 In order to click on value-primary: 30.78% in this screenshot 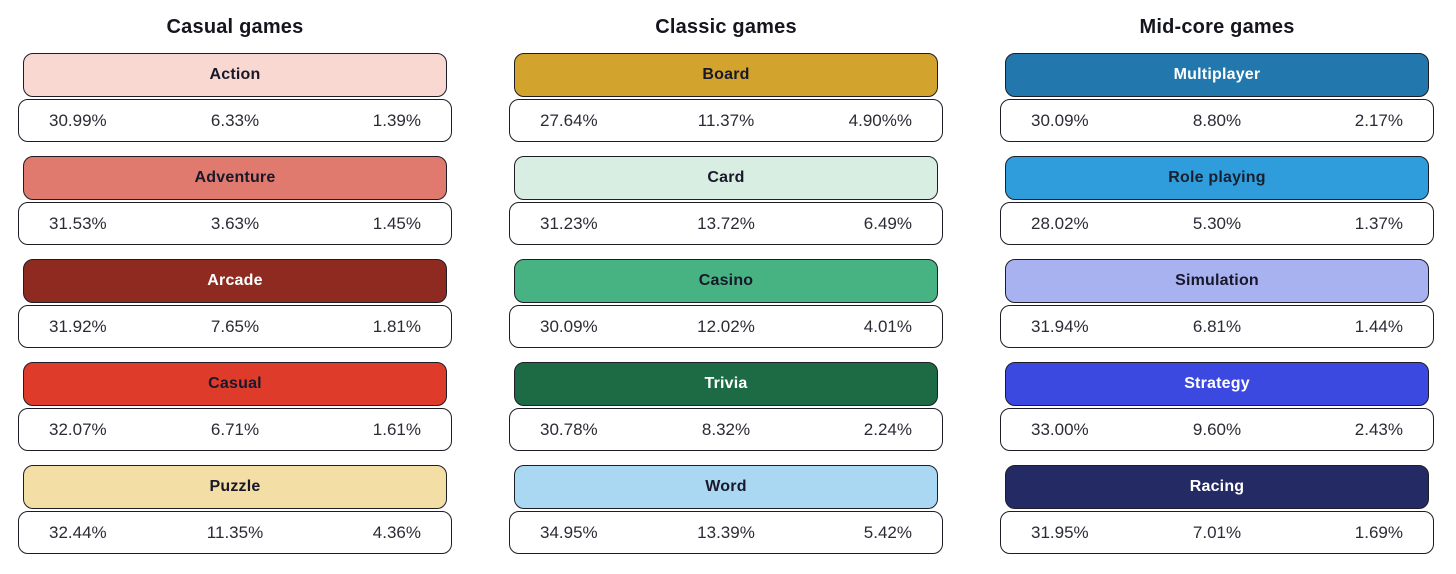, I will do `click(569, 429)`.